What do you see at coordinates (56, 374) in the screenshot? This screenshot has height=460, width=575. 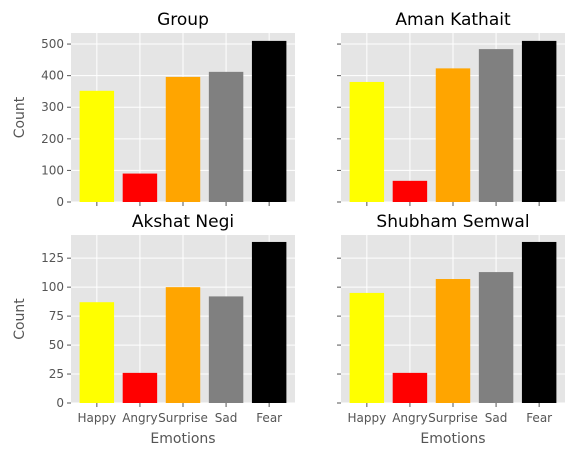 I see `y-tick-label: 25` at bounding box center [56, 374].